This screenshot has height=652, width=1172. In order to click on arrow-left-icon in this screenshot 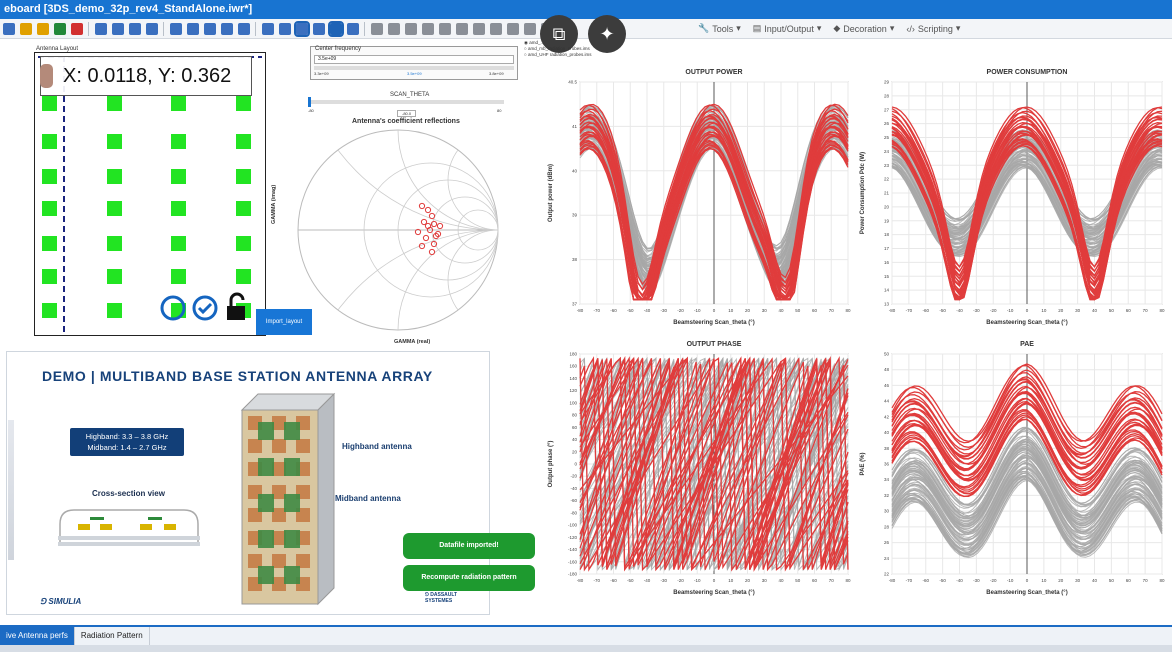, I will do `click(461, 28)`.